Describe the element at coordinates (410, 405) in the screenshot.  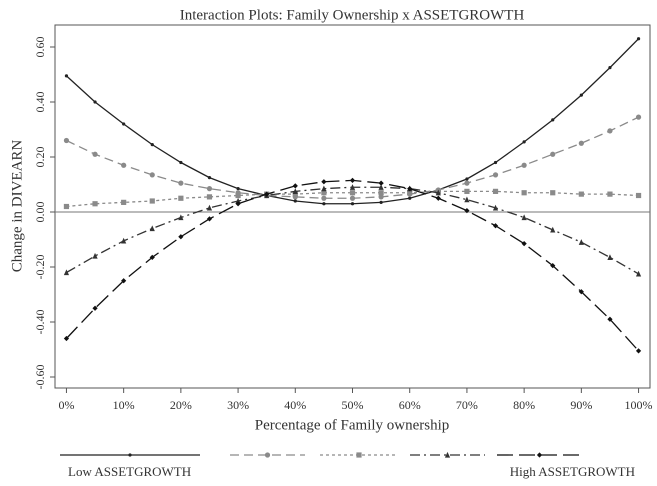
I see `x-tick-label: 60%` at that location.